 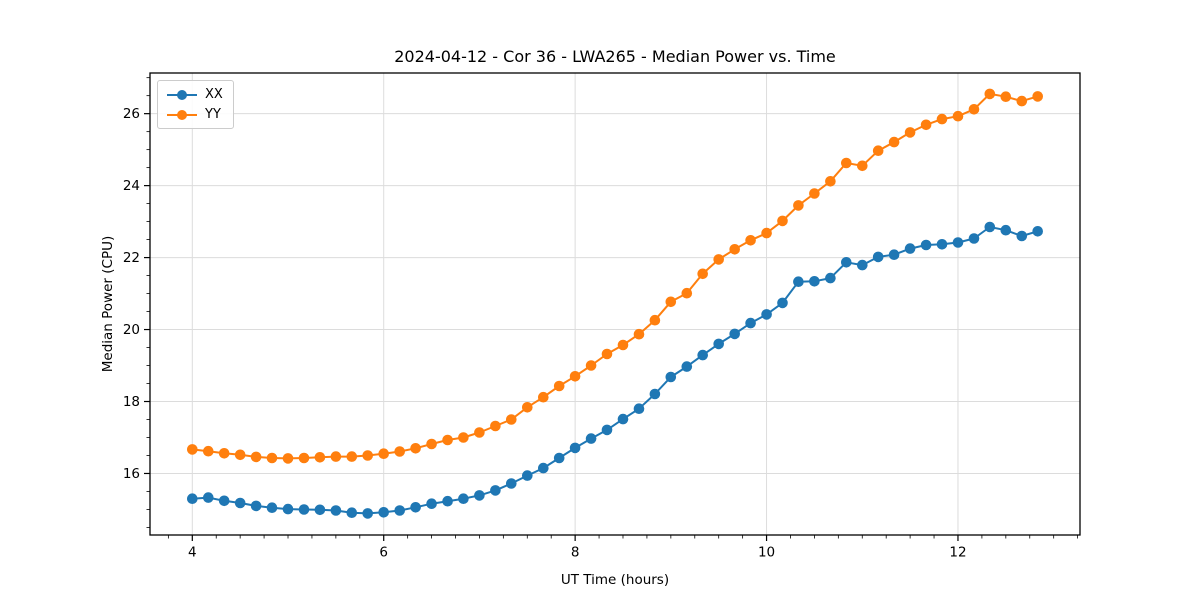 What do you see at coordinates (131, 186) in the screenshot?
I see `y-tick-label: 24` at bounding box center [131, 186].